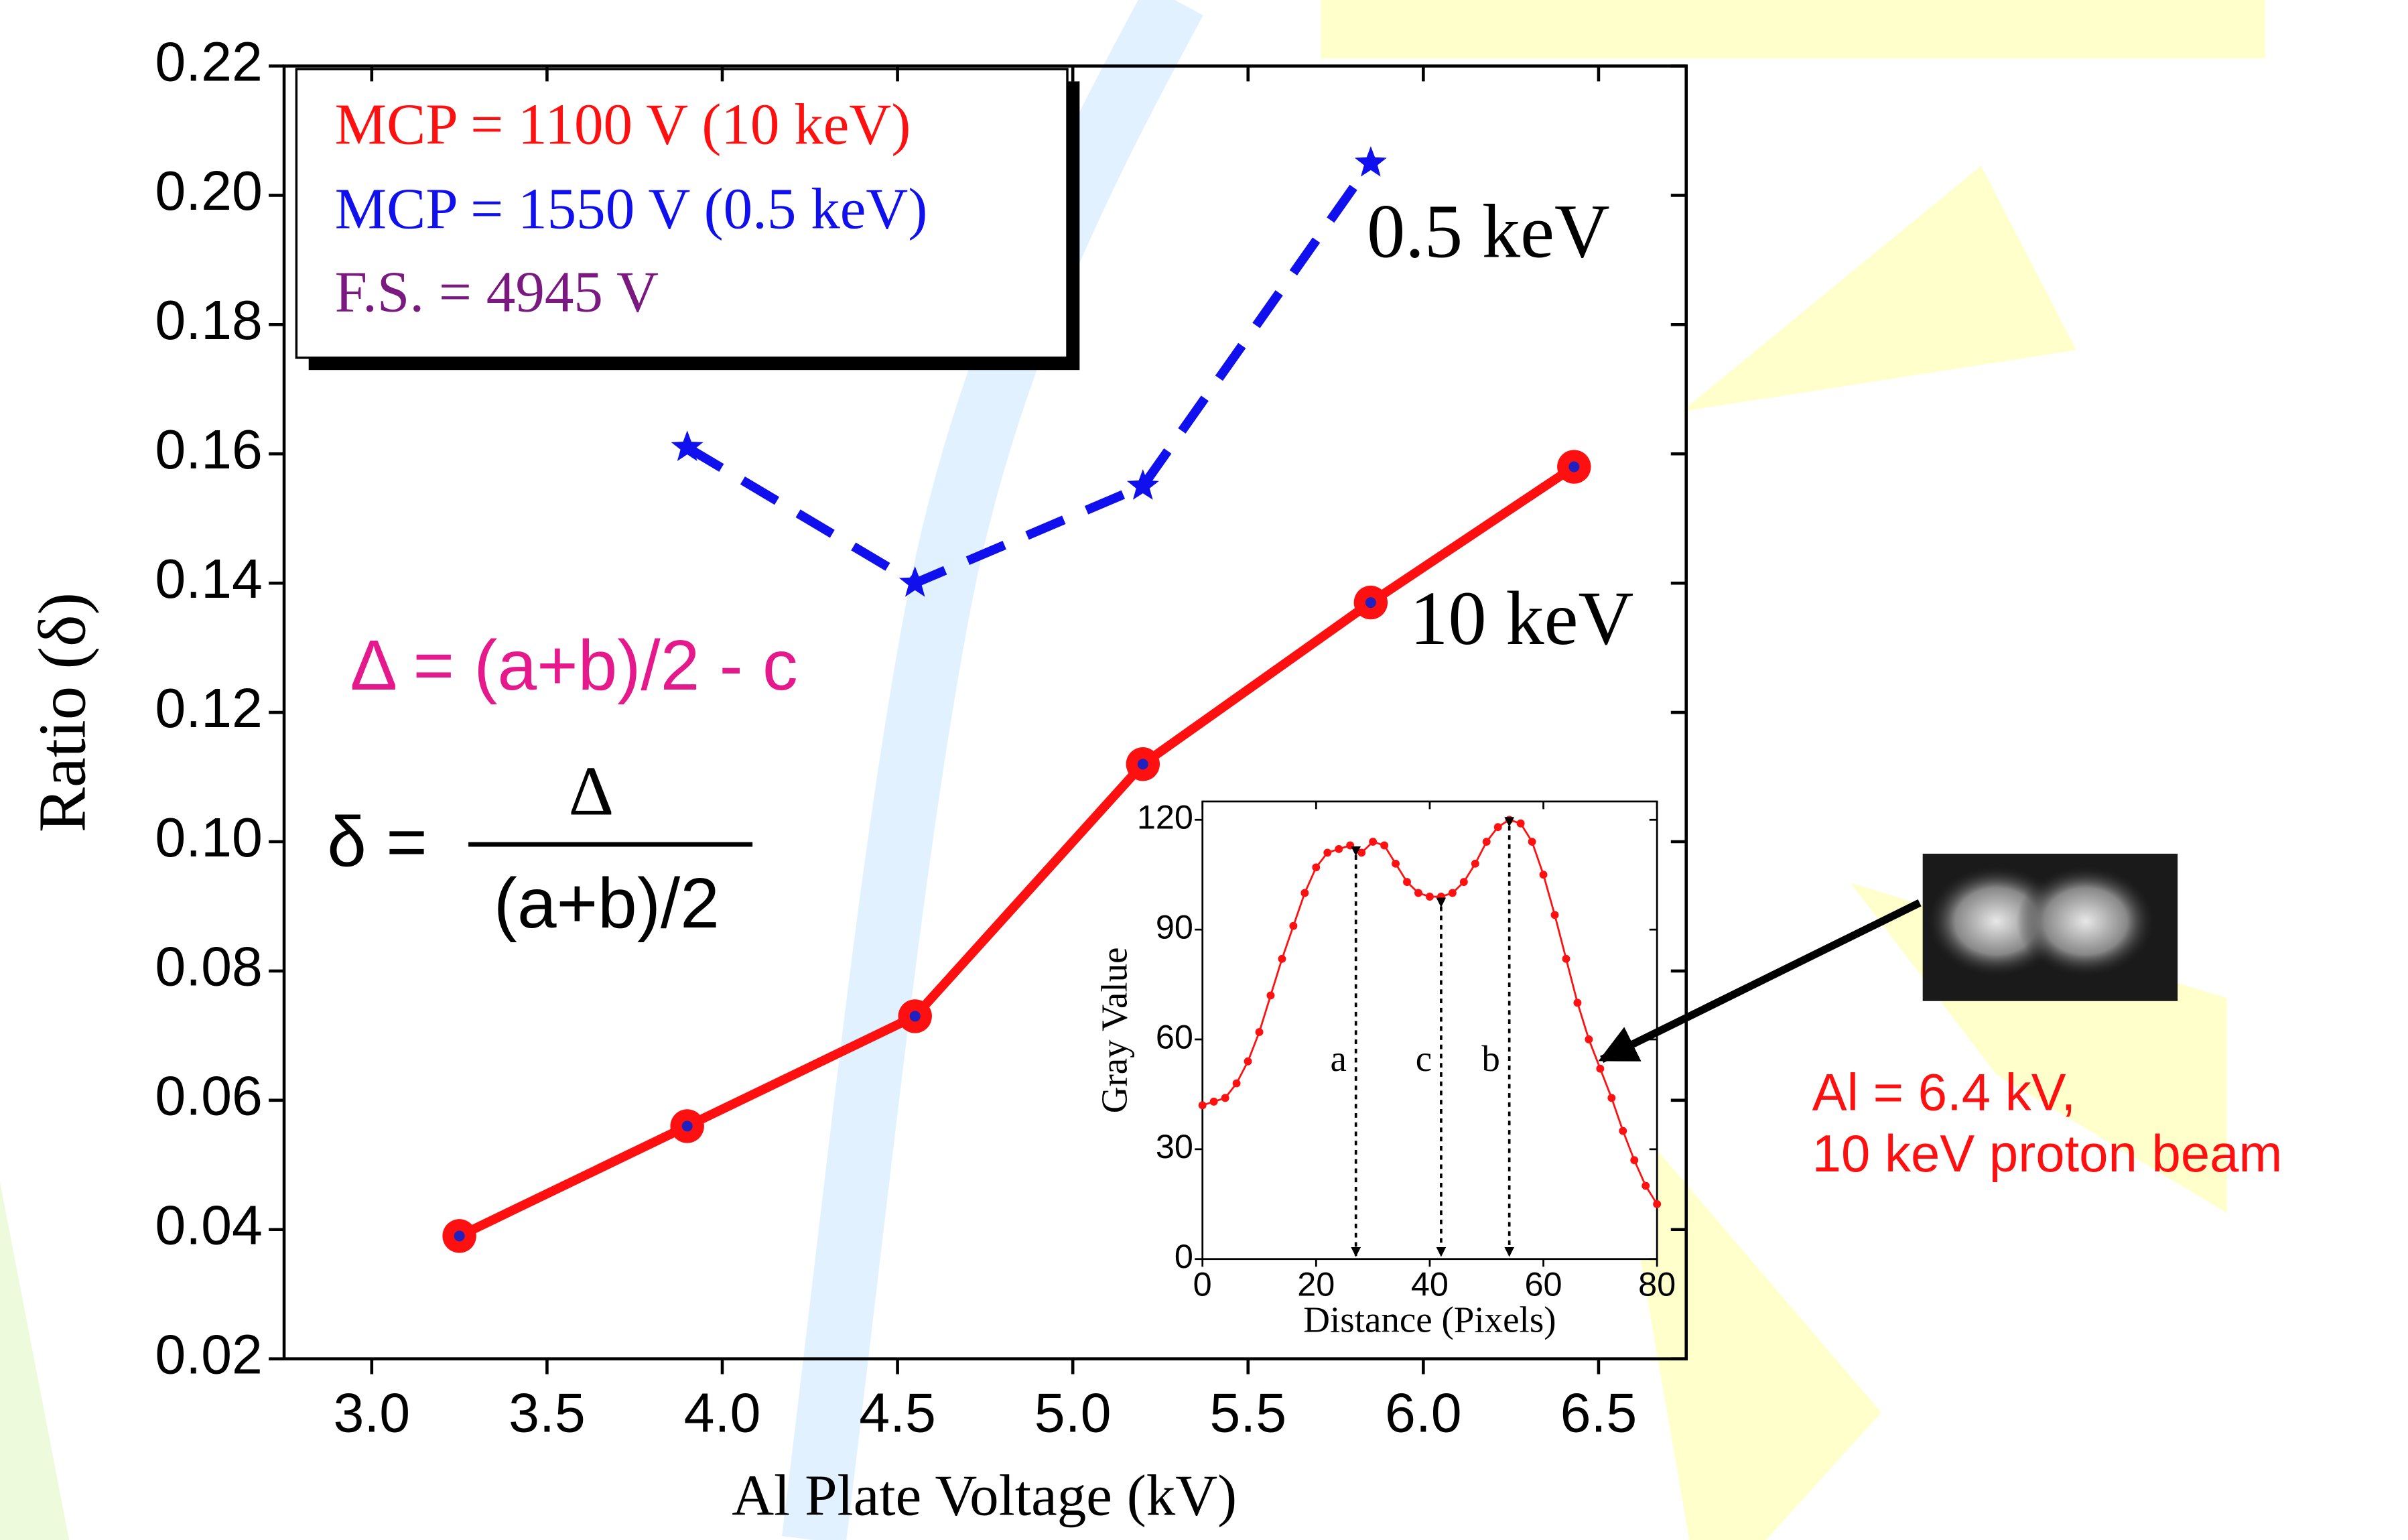 Image resolution: width=2408 pixels, height=1540 pixels. What do you see at coordinates (984, 1496) in the screenshot?
I see `x-axis-title: Al Plate Voltage (kV)` at bounding box center [984, 1496].